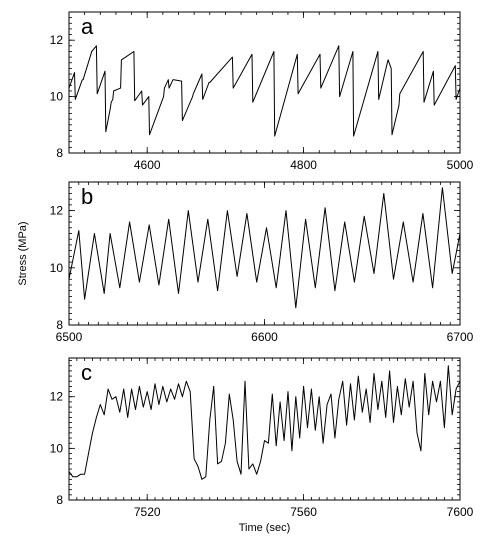 The width and height of the screenshot is (499, 551). I want to click on x-tick-label: 6500, so click(69, 337).